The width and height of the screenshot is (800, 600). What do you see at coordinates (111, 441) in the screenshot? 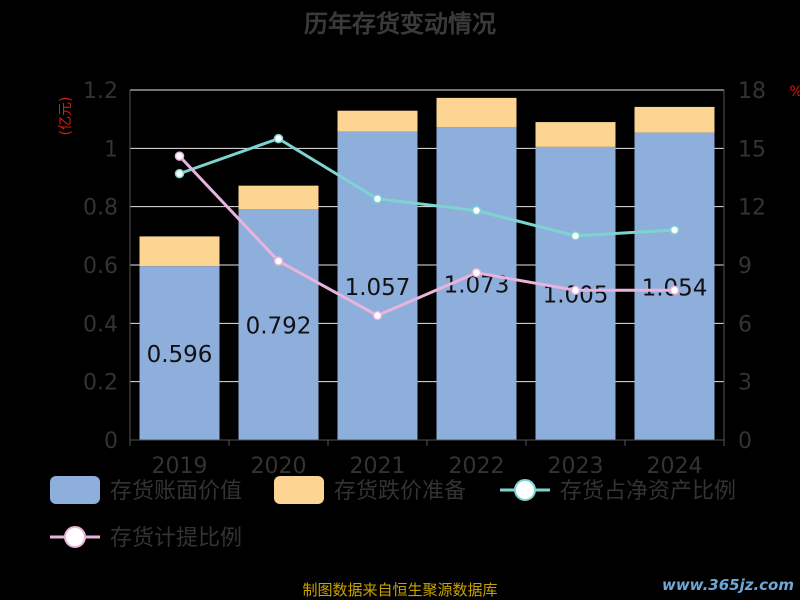
I see `y-left-tick-label: 0` at bounding box center [111, 441].